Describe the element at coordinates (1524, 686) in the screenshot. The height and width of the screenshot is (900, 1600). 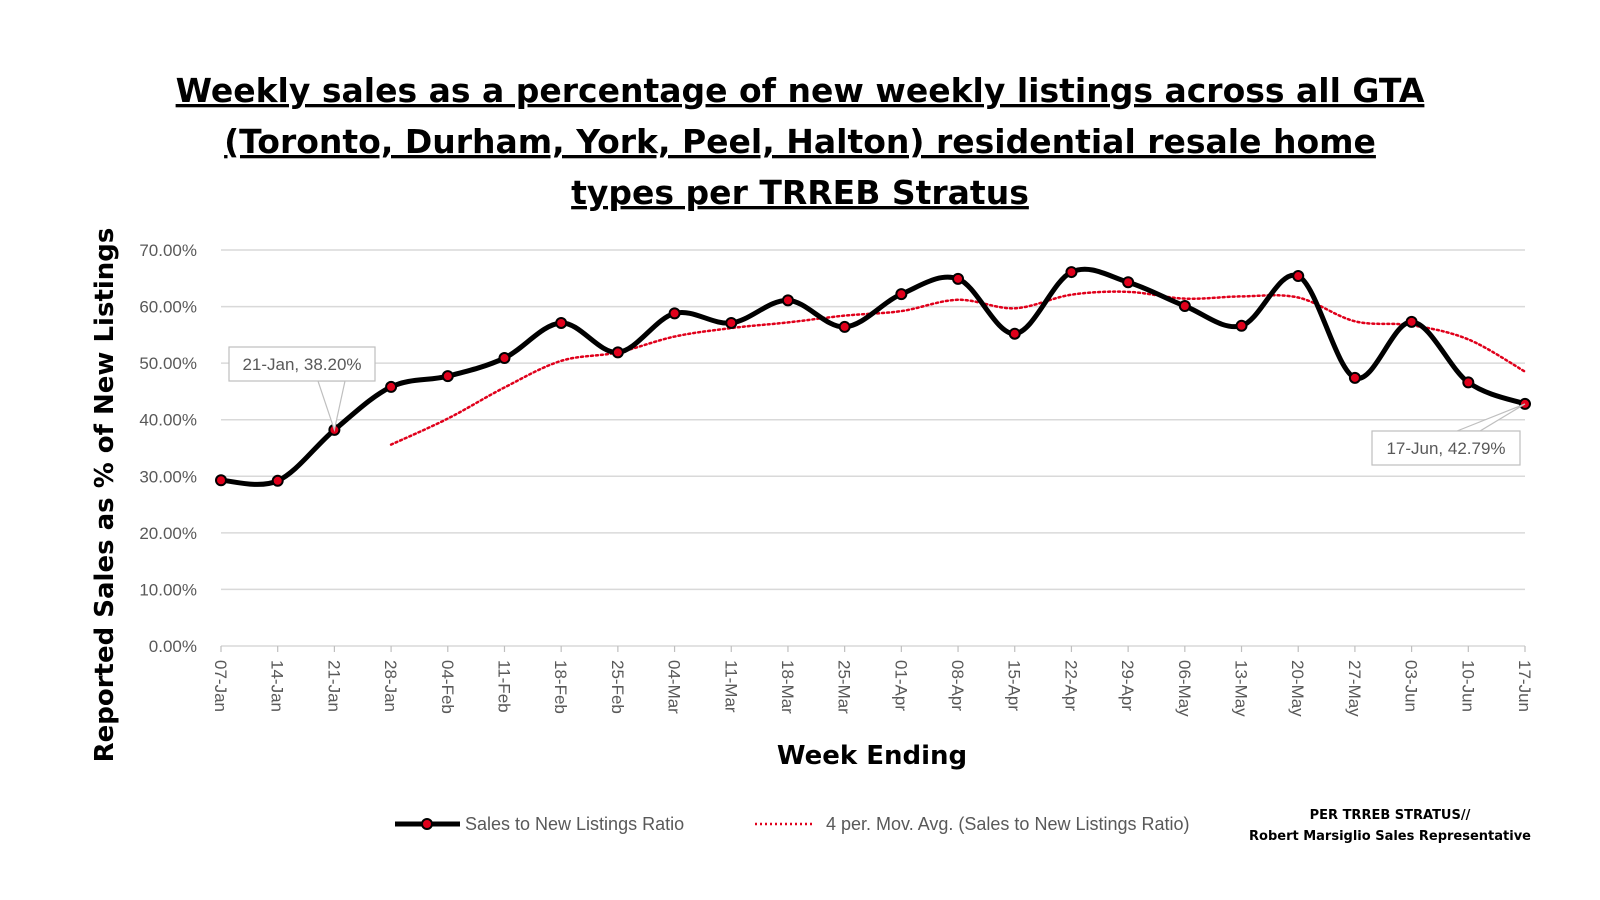
I see `x-tick-label: 17-Jun` at that location.